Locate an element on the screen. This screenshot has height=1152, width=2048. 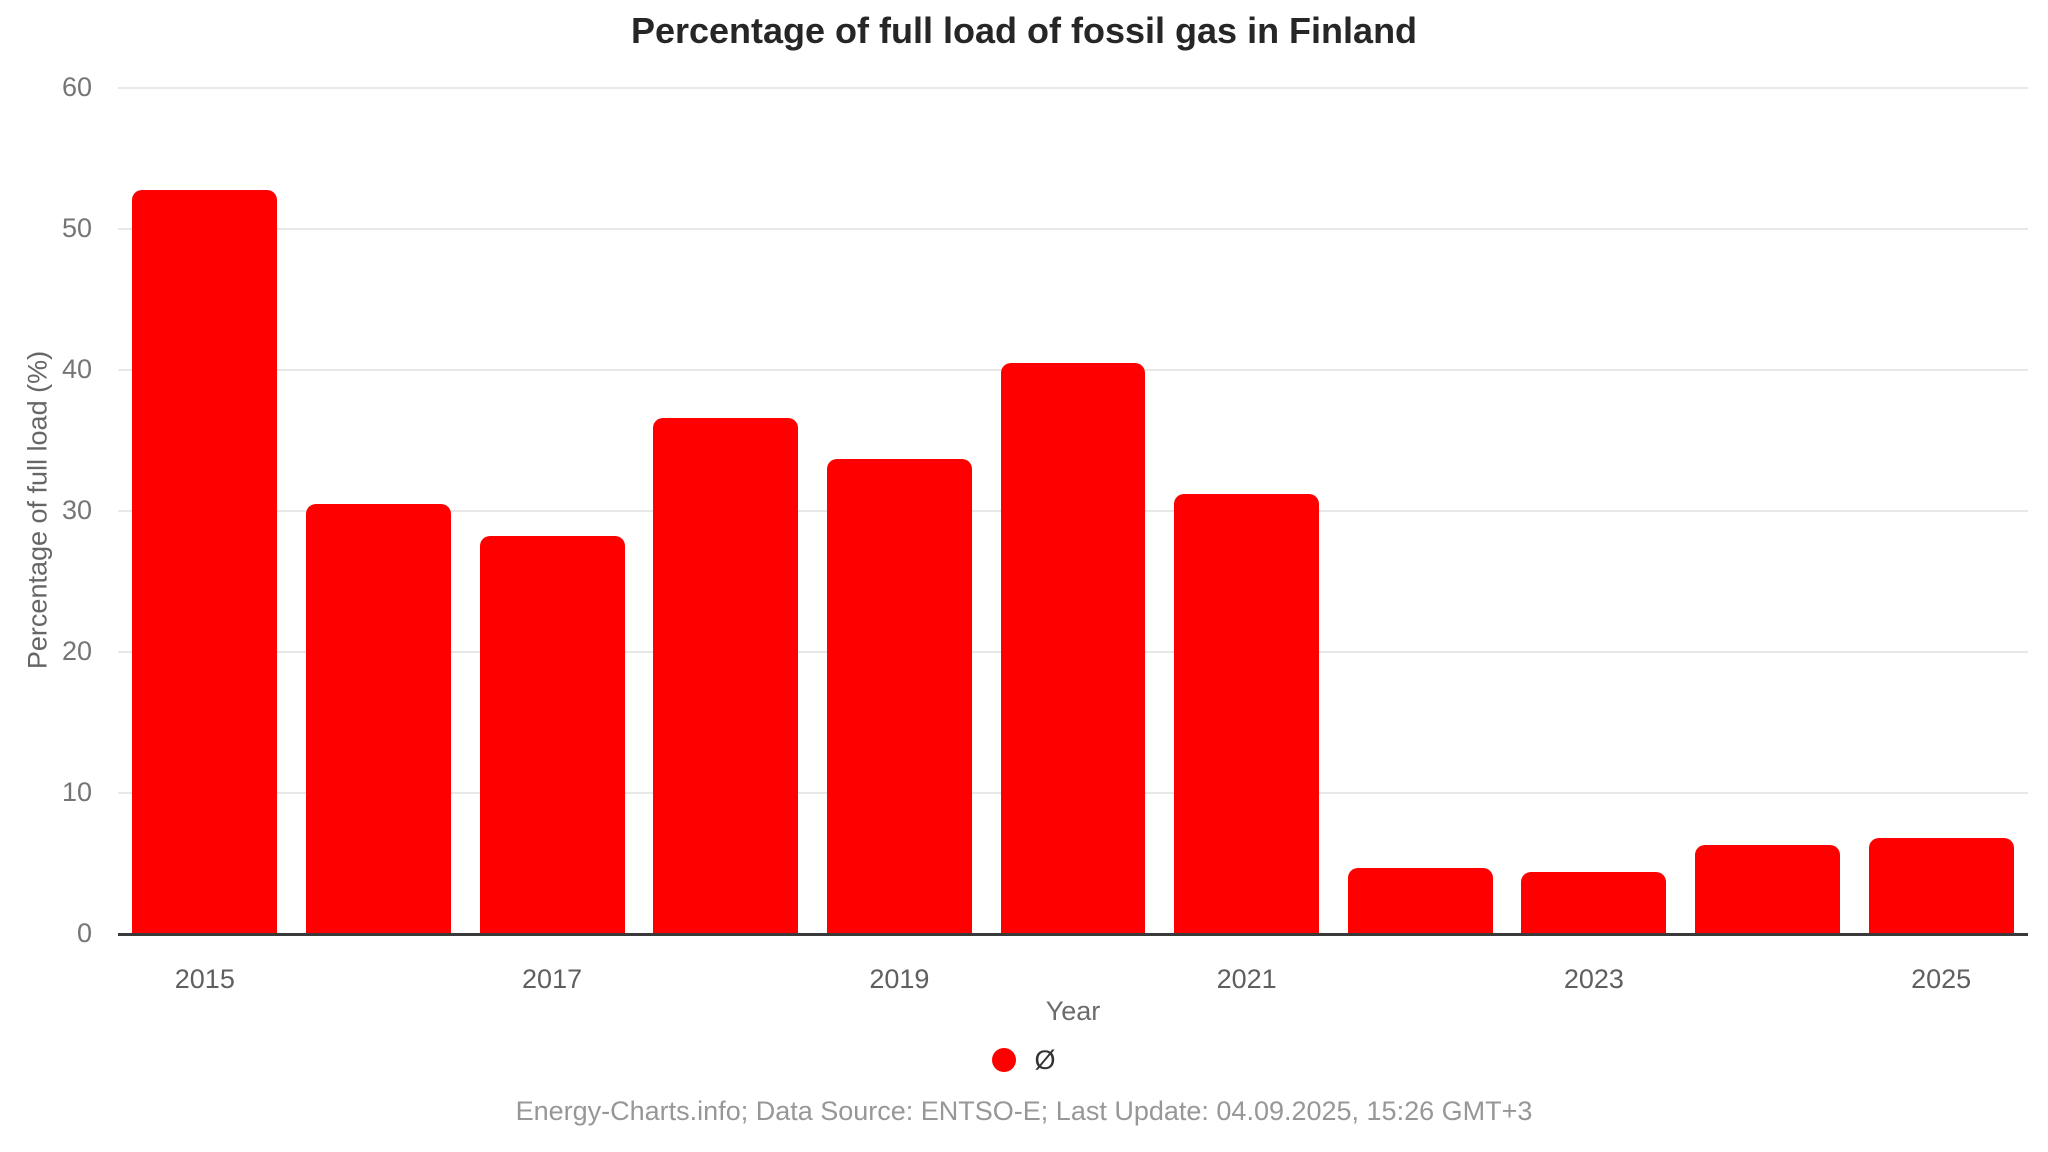
bar-2025 is located at coordinates (1941, 886).